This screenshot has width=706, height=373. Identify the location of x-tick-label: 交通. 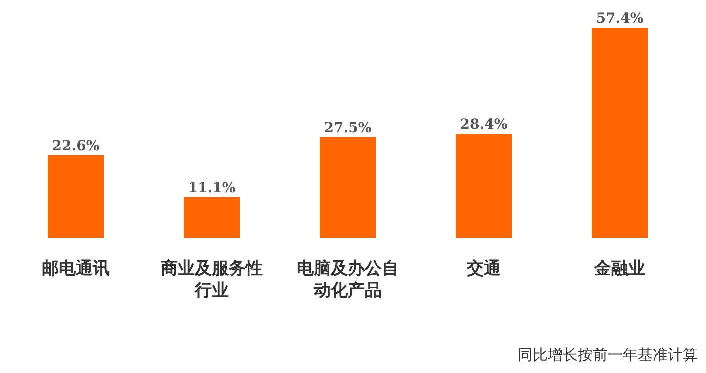
(483, 269).